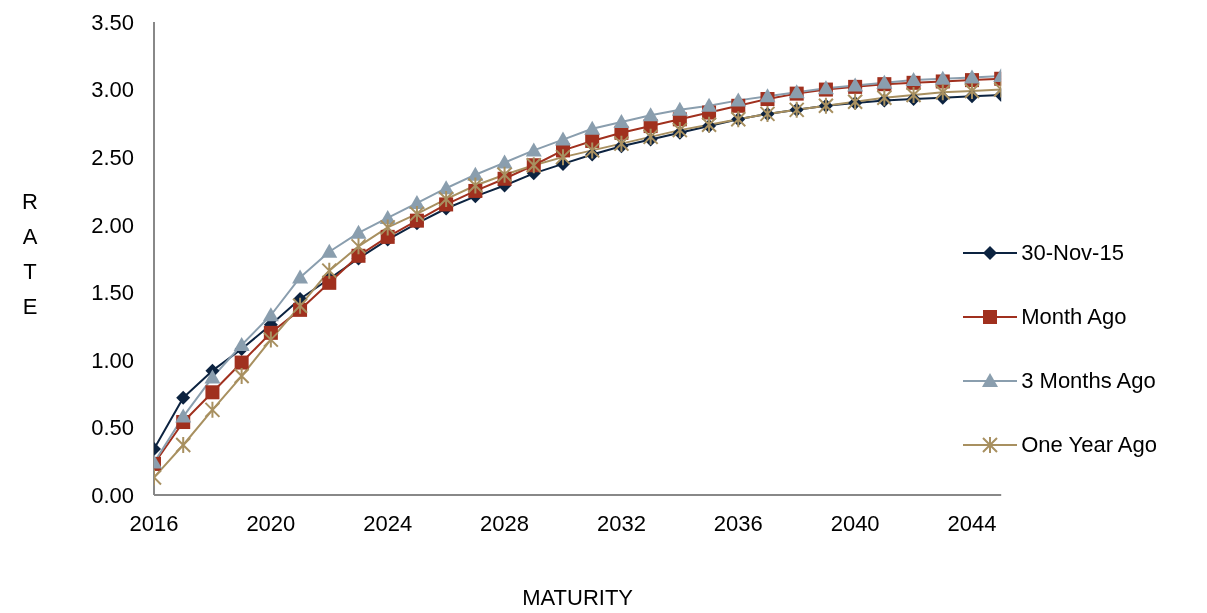  I want to click on x-axis-title: MATURITY, so click(578, 597).